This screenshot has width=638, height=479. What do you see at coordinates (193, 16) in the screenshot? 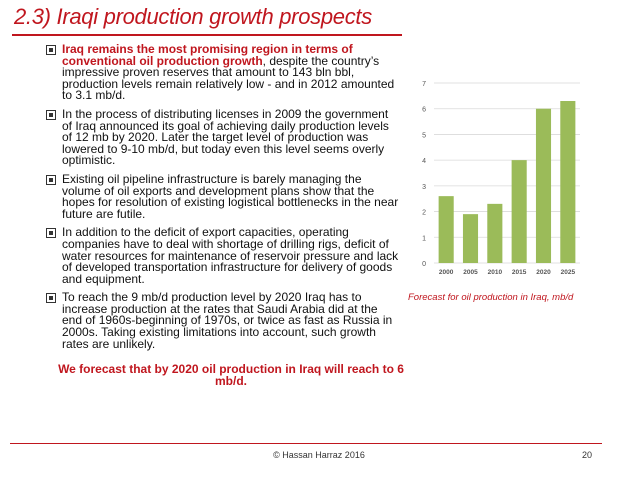
I see `slide-title: 2.3) Iraqi production growth prospects` at bounding box center [193, 16].